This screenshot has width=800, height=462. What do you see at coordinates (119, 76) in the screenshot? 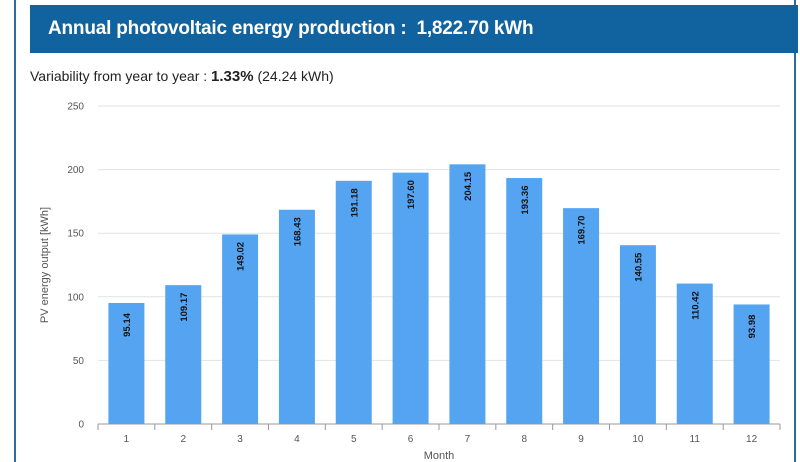
I see `variability-label: Variability from year to year :` at bounding box center [119, 76].